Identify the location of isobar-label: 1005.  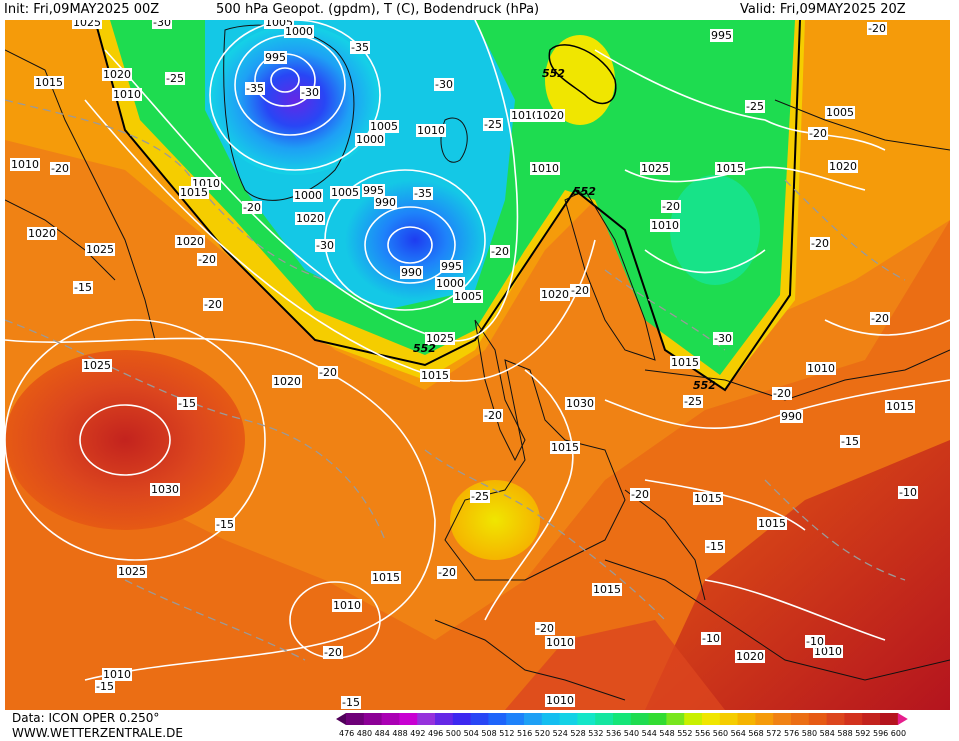
(840, 112).